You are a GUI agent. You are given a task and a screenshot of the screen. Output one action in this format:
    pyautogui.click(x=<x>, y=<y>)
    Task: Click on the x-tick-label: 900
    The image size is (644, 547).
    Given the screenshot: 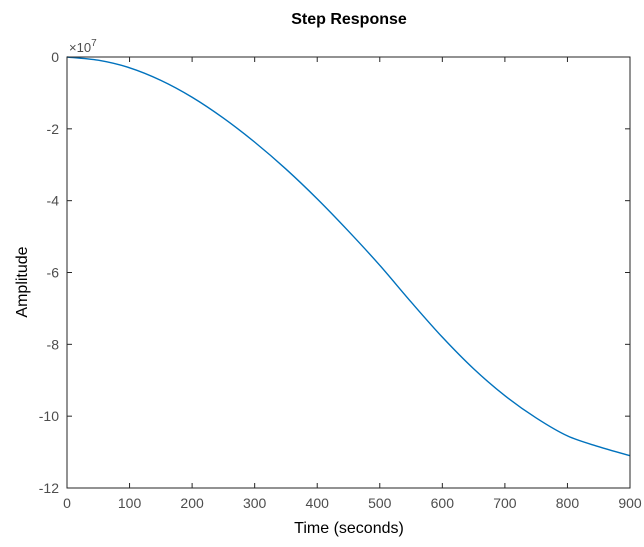 What is the action you would take?
    pyautogui.click(x=630, y=503)
    